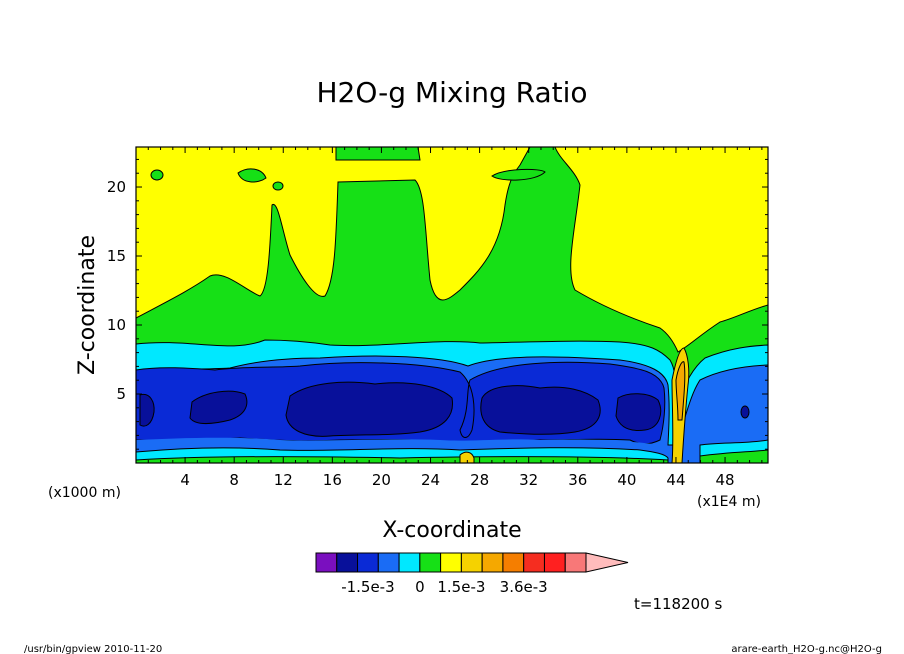  I want to click on x-tick-label: 28, so click(479, 480).